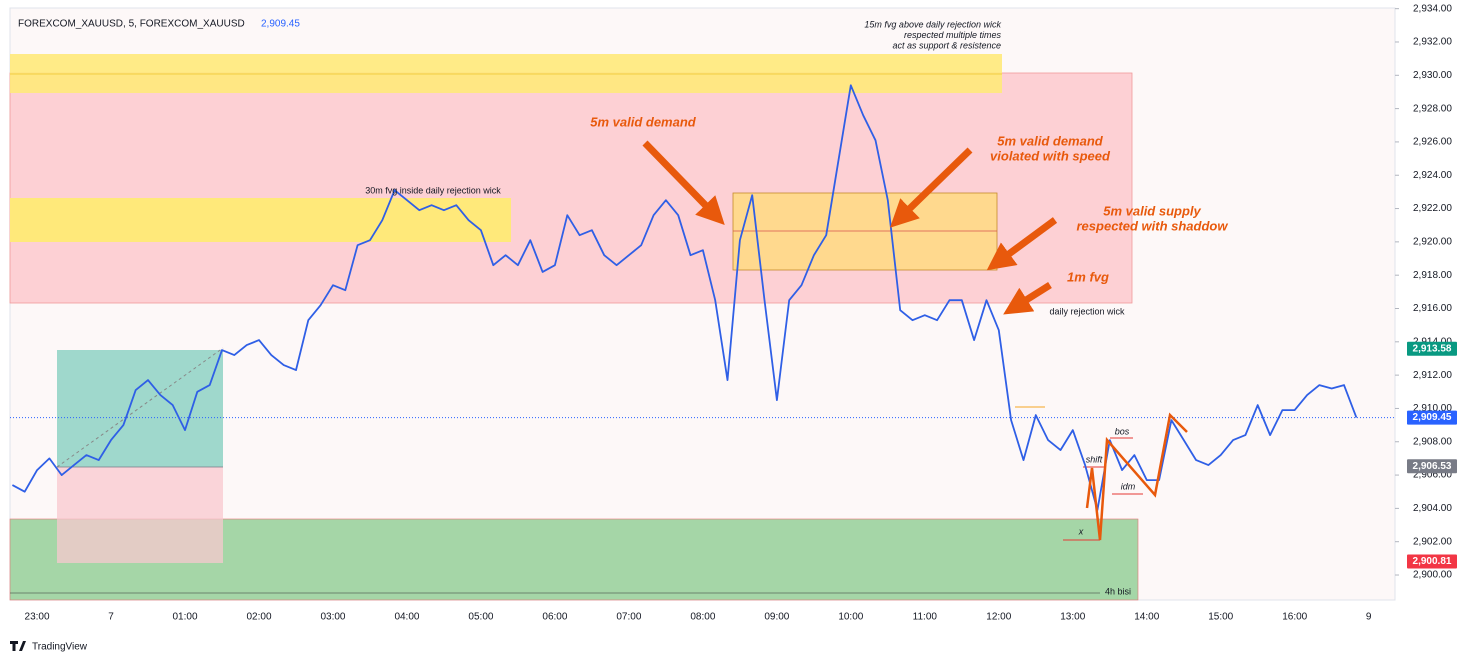  I want to click on x-tick-label: 13:00, so click(1072, 617).